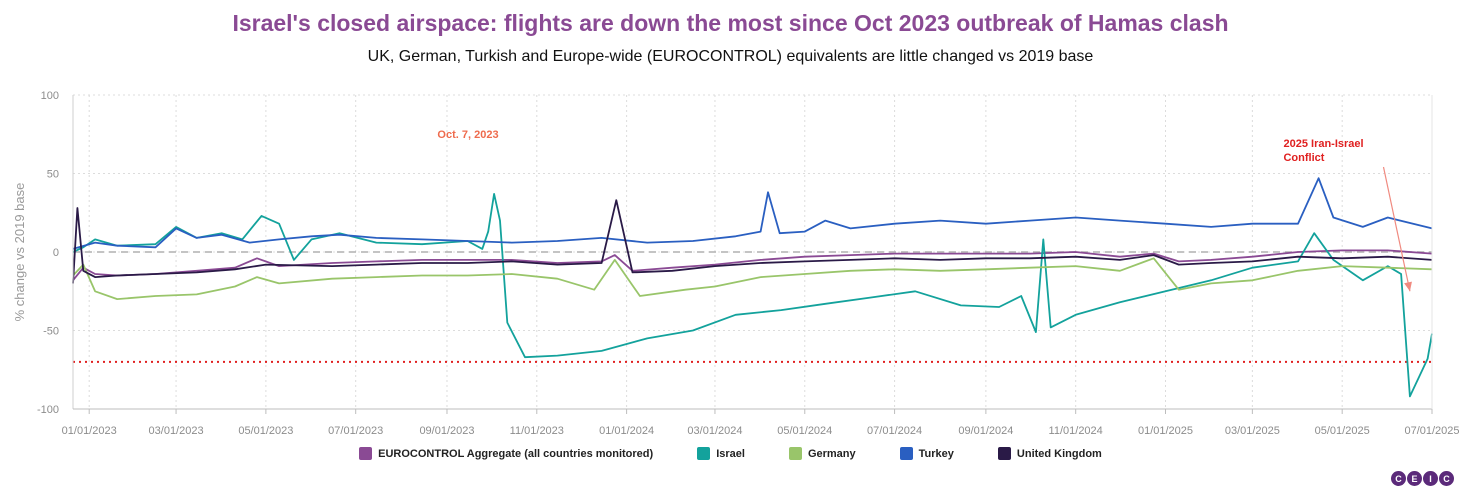 This screenshot has width=1461, height=499. What do you see at coordinates (1430, 478) in the screenshot?
I see `logo-letter: I` at bounding box center [1430, 478].